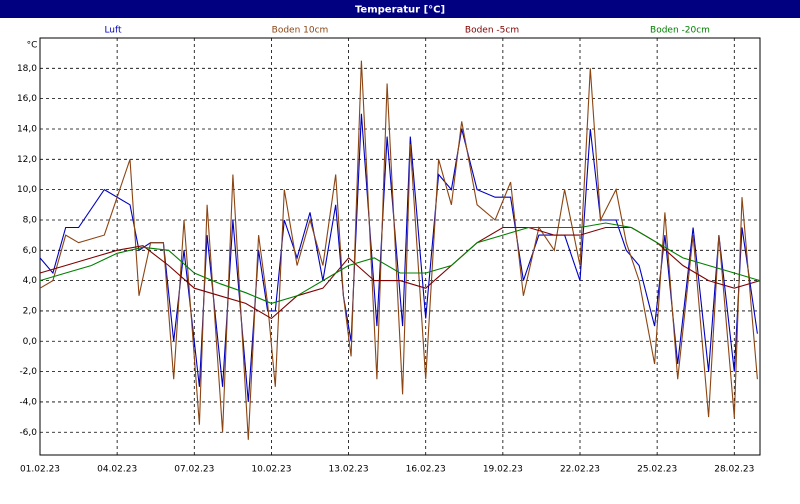 The height and width of the screenshot is (504, 800). I want to click on legend-entry: Boden 10cm, so click(300, 31).